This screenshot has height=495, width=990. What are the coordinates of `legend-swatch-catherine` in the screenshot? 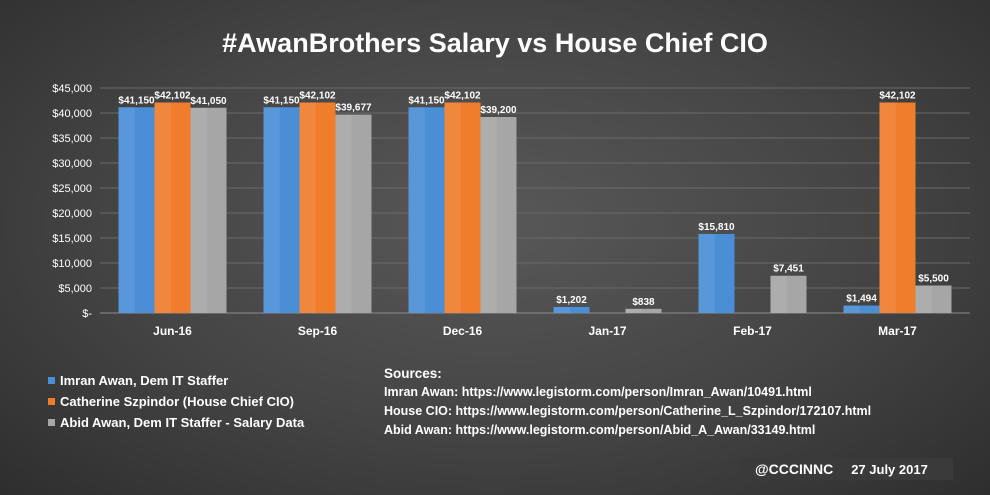 It's located at (51, 401).